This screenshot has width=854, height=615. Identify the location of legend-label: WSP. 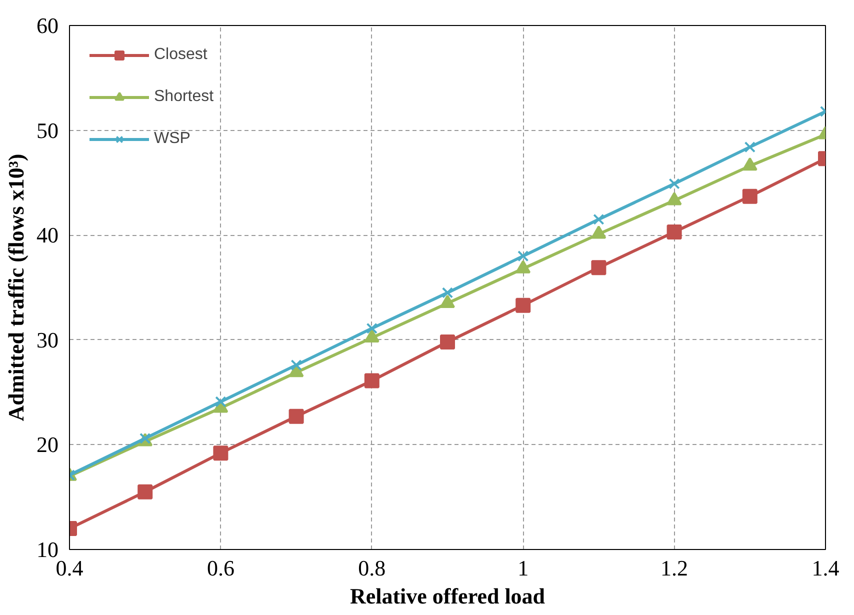
(172, 139).